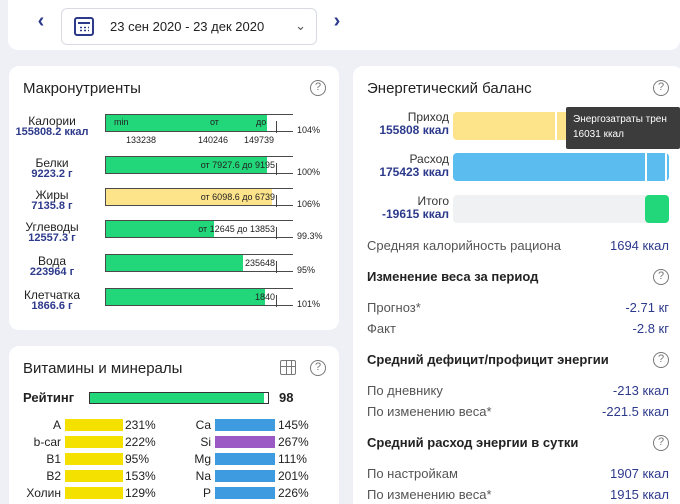 The height and width of the screenshot is (504, 680). What do you see at coordinates (52, 121) in the screenshot?
I see `macro-name: Калории` at bounding box center [52, 121].